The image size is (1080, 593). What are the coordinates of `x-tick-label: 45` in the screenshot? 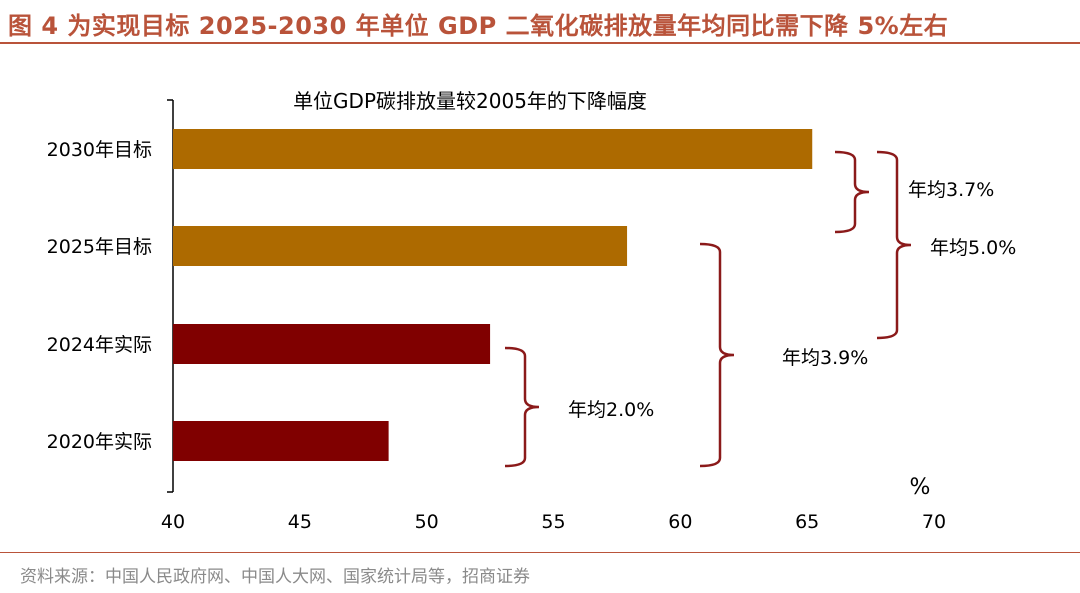 It's located at (300, 522).